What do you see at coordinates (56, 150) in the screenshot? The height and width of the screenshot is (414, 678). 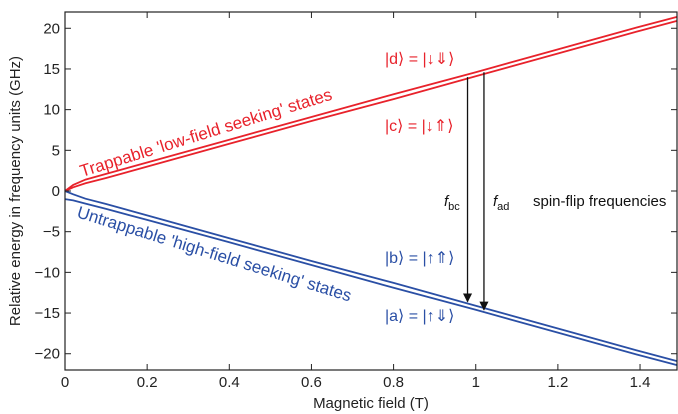 I see `y-tick-label: 5` at bounding box center [56, 150].